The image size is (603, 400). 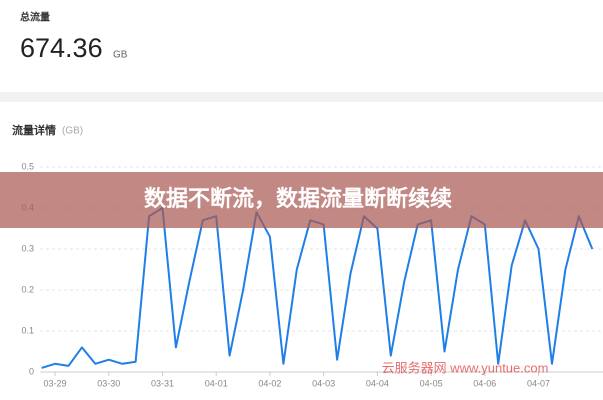 I want to click on x-tick-label: 04-07, so click(x=538, y=383).